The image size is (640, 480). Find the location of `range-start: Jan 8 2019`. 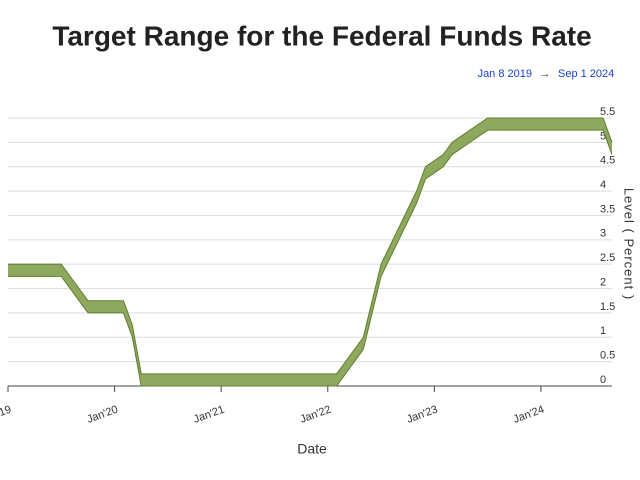

range-start: Jan 8 2019 is located at coordinates (505, 74).